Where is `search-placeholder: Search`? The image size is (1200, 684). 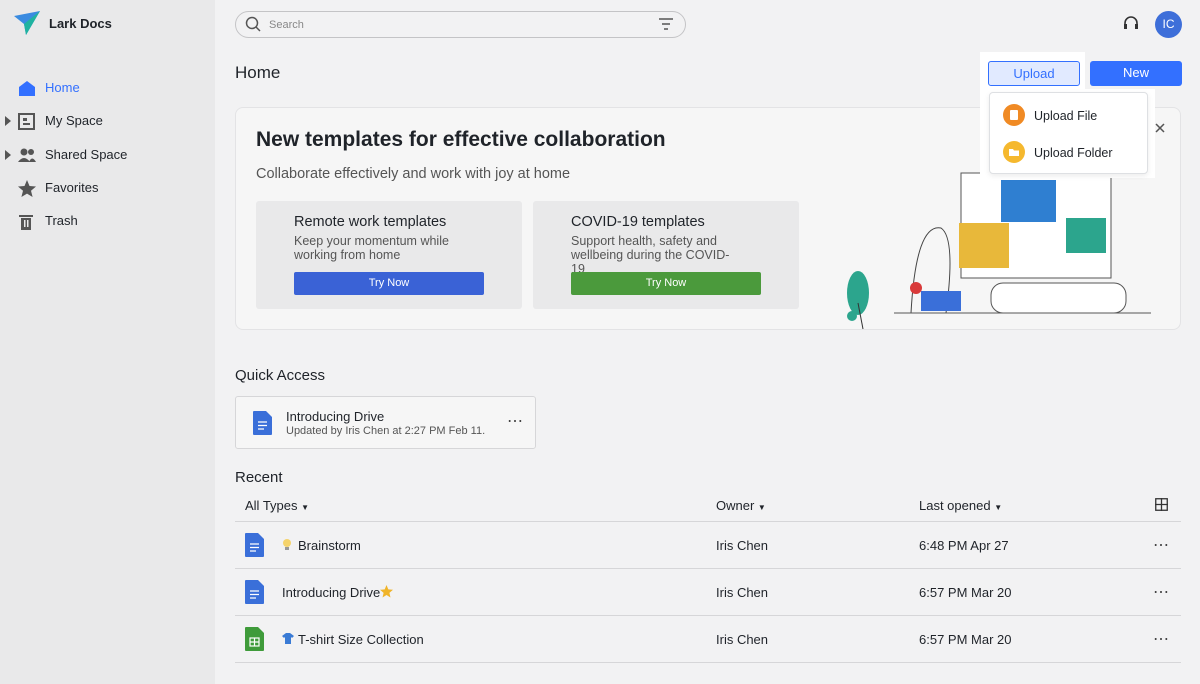 search-placeholder: Search is located at coordinates (286, 25).